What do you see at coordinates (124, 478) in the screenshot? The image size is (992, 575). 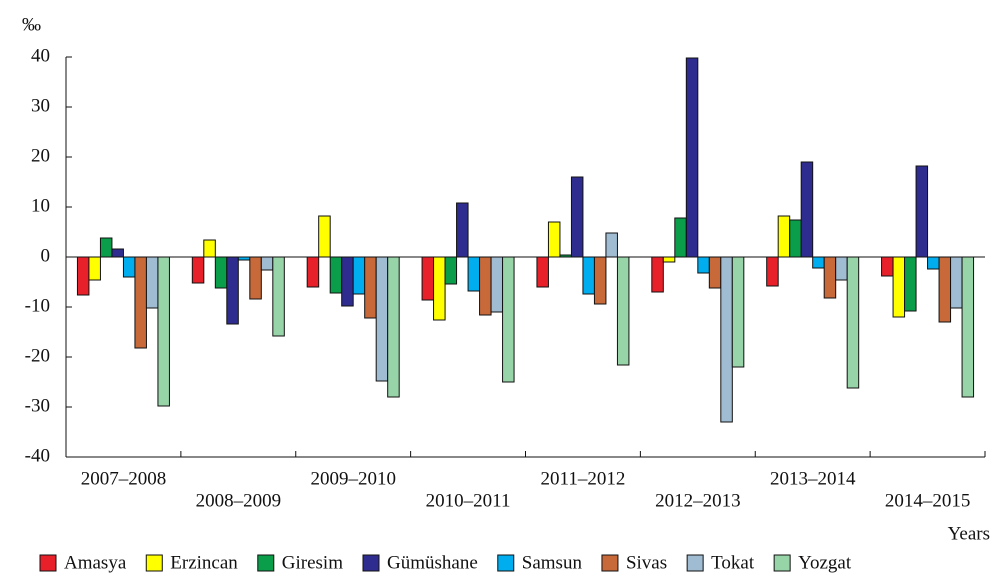 I see `x-tick-label: 2007–2008` at bounding box center [124, 478].